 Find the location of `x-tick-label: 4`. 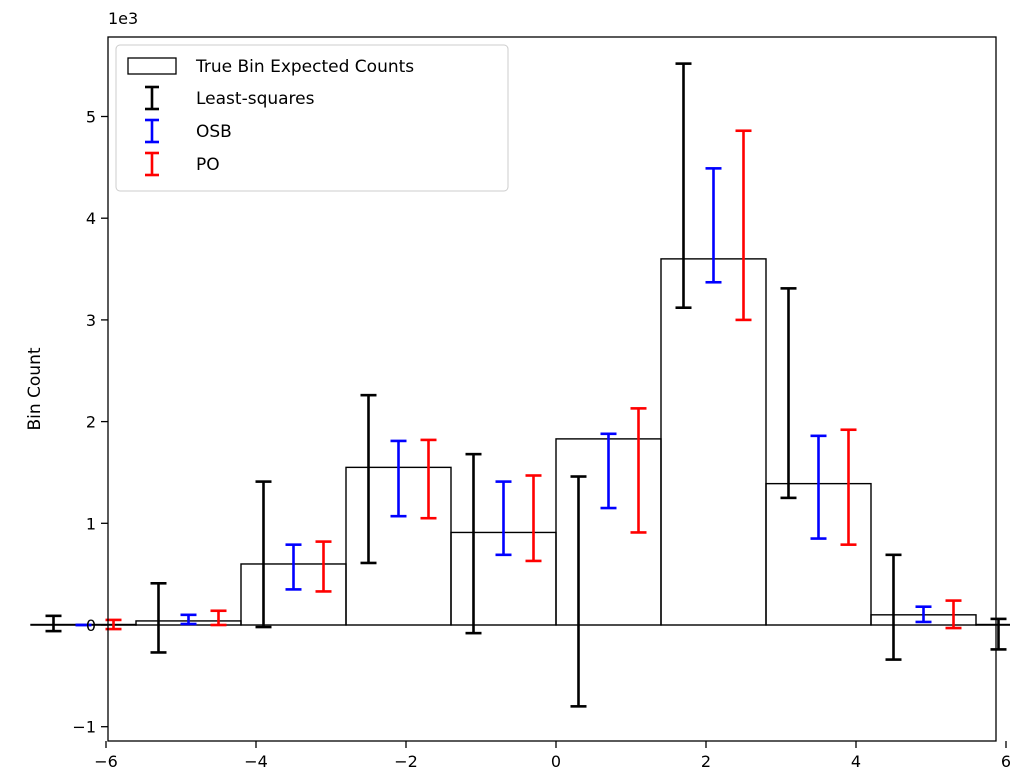

x-tick-label: 4 is located at coordinates (856, 761).